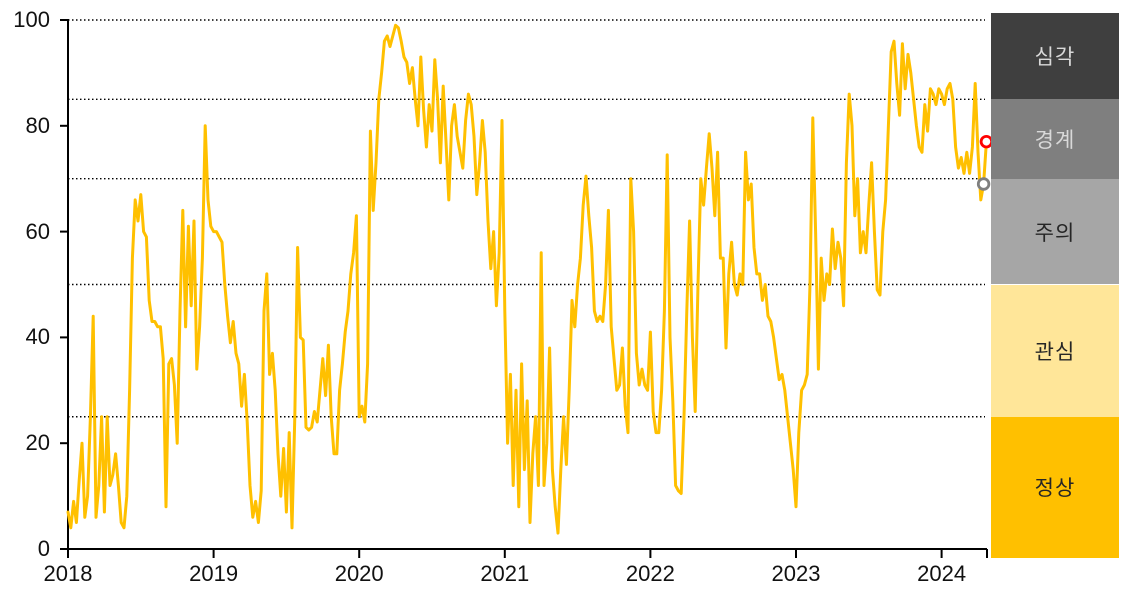  What do you see at coordinates (31, 19) in the screenshot?
I see `y-tick-label: 100` at bounding box center [31, 19].